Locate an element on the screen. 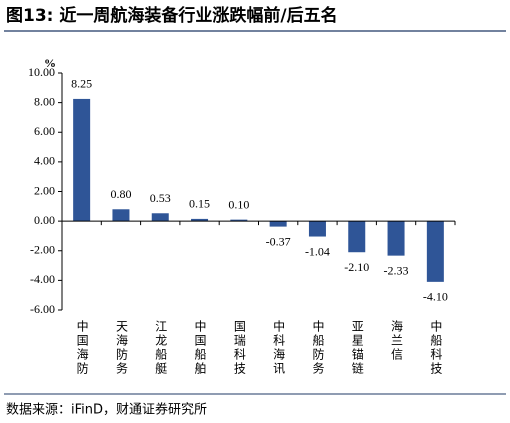 This screenshot has height=423, width=510. x-tick-label: 中国船舶 is located at coordinates (200, 347).